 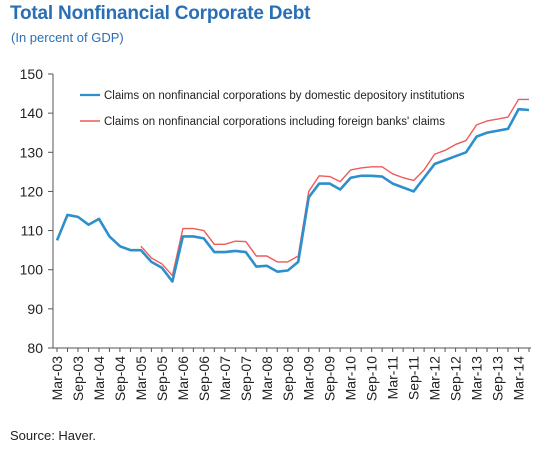 What do you see at coordinates (330, 378) in the screenshot?
I see `x-tick-label: Sep-09` at bounding box center [330, 378].